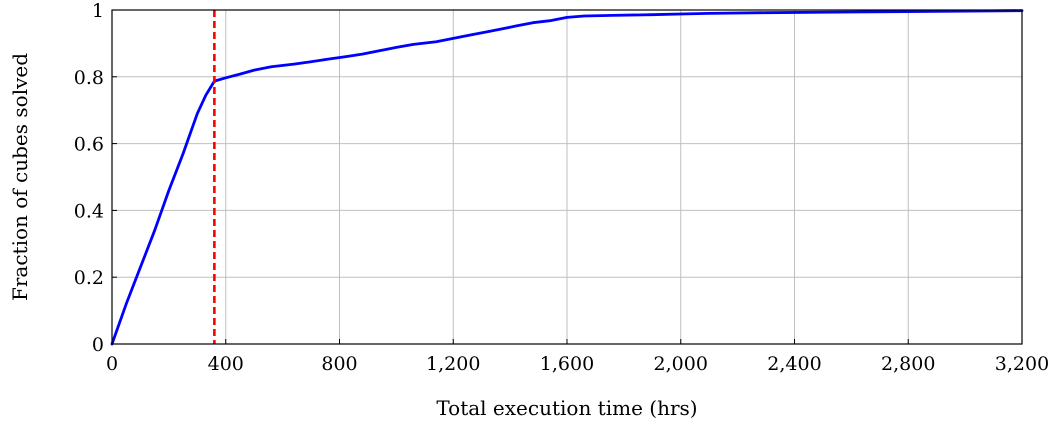 Image resolution: width=1059 pixels, height=425 pixels. Describe the element at coordinates (89, 145) in the screenshot. I see `y-tick-label: 0.6` at that location.